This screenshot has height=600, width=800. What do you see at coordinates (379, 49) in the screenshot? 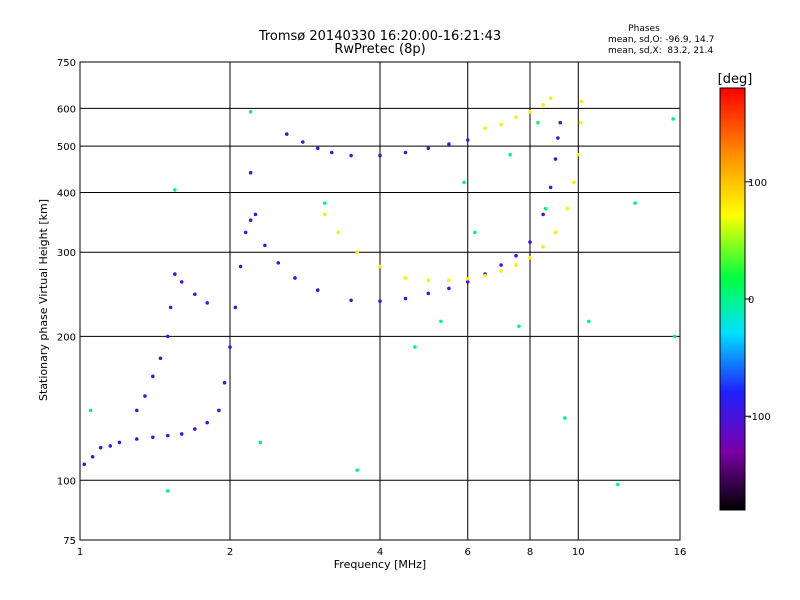
I see `chart-subtitle: RwPretec (8p)` at bounding box center [379, 49].